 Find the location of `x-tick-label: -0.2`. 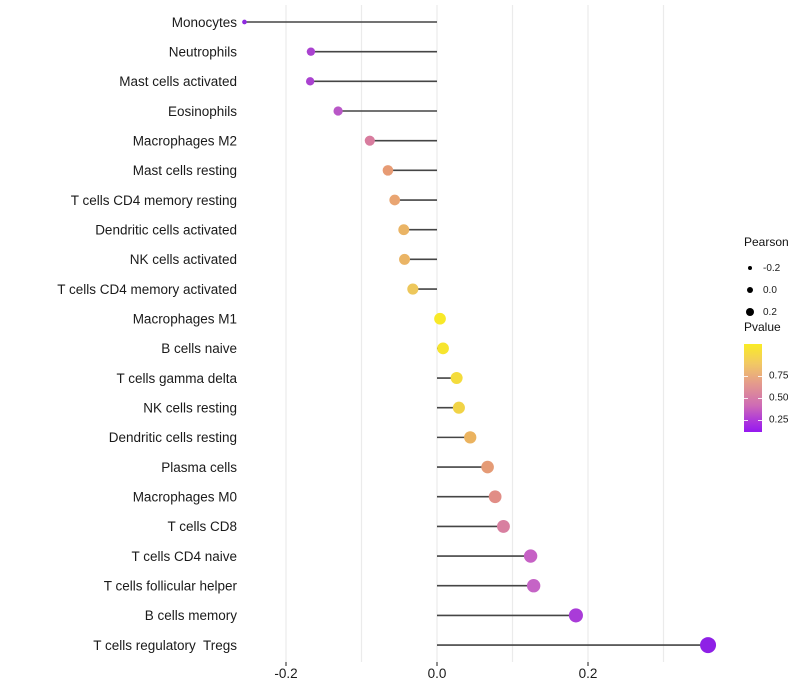

x-tick-label: -0.2 is located at coordinates (285, 673).